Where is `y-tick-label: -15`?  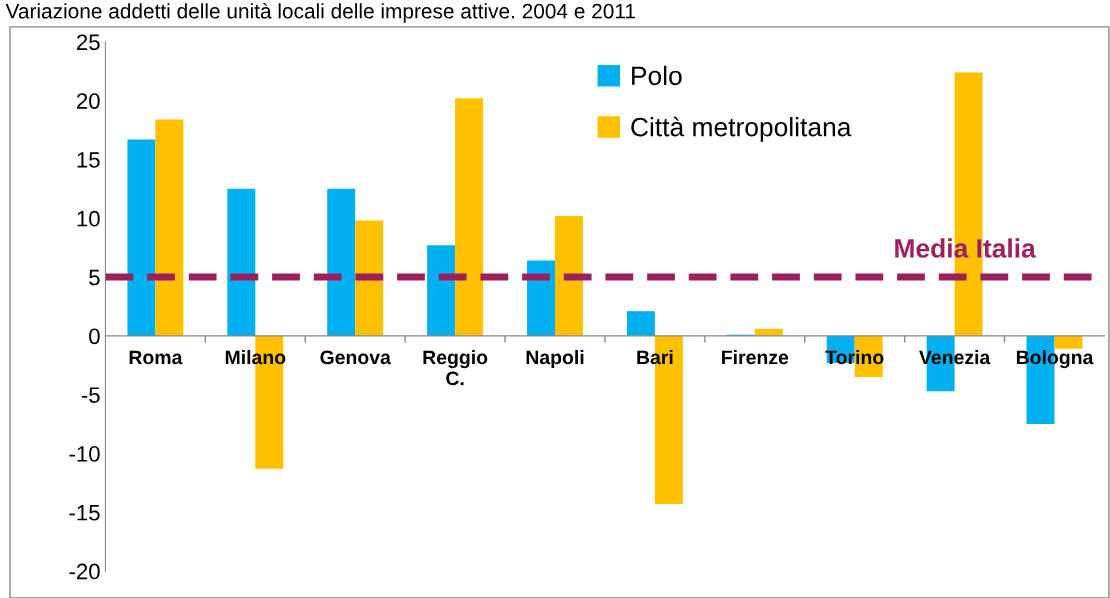
y-tick-label: -15 is located at coordinates (84, 513).